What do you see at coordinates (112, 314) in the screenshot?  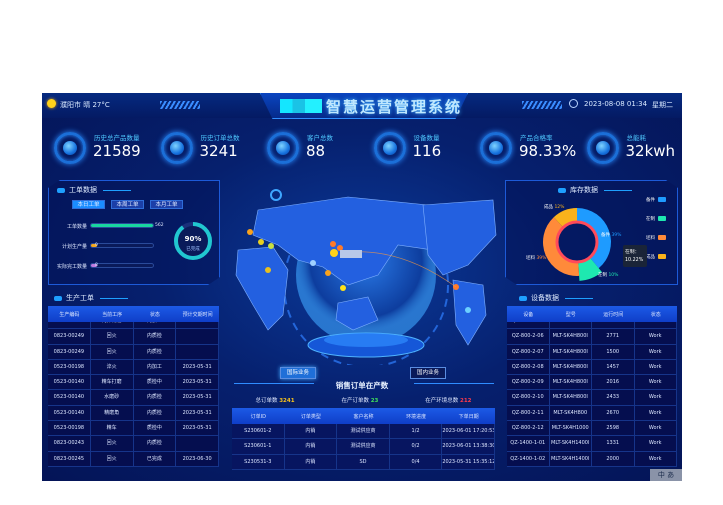 I see `column-header: 当前工序` at bounding box center [112, 314].